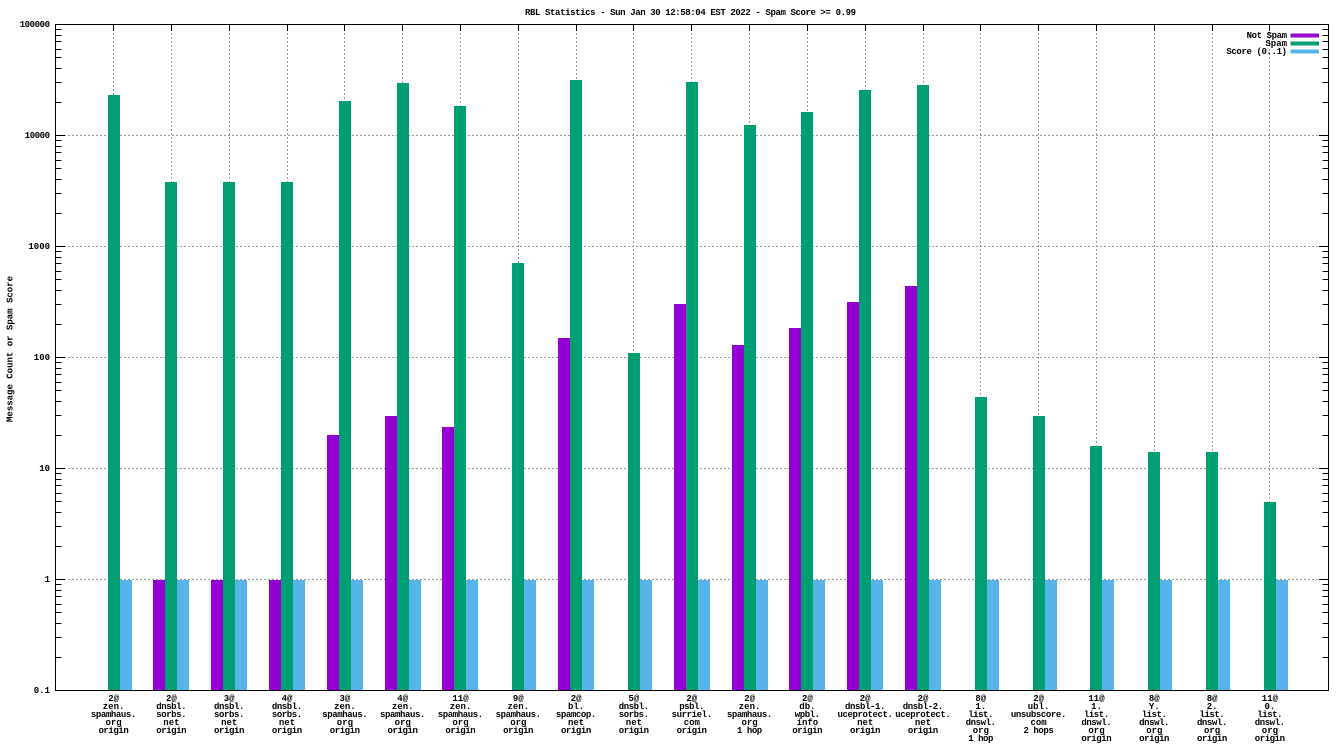  What do you see at coordinates (1256, 52) in the screenshot?
I see `svg-text: Score (0..1)` at bounding box center [1256, 52].